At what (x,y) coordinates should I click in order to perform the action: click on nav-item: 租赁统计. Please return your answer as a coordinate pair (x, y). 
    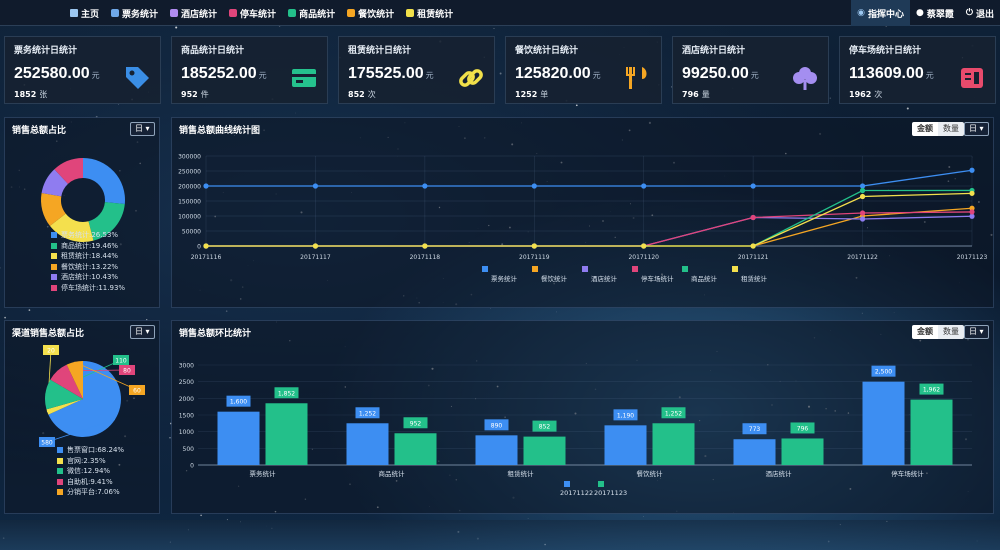
    Looking at the image, I should click on (429, 13).